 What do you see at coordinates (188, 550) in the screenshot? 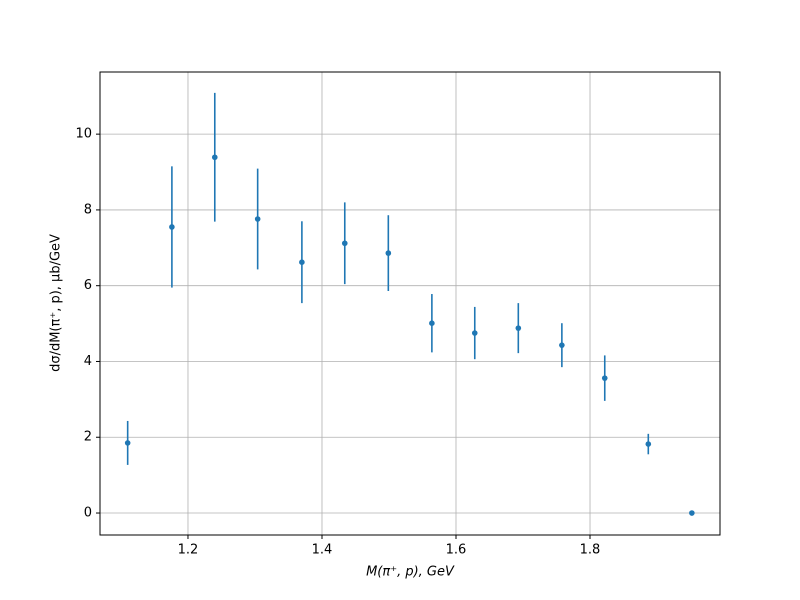
I see `x-tick-label: 1.2` at bounding box center [188, 550].